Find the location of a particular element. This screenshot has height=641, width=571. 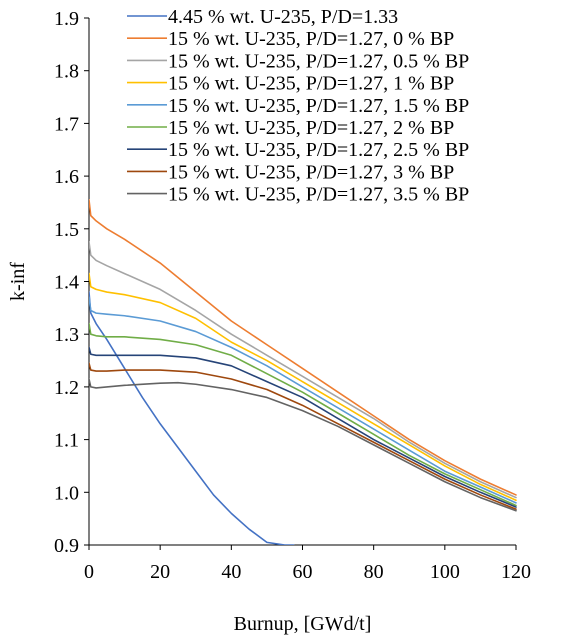

x-tick-label: 0 is located at coordinates (89, 572).